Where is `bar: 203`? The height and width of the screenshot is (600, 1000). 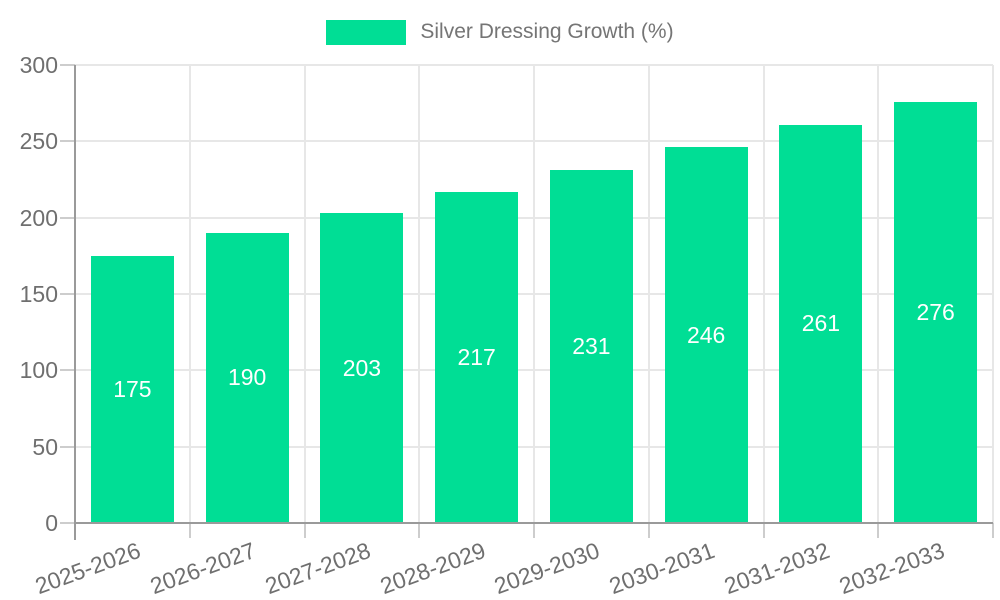 bar: 203 is located at coordinates (362, 368).